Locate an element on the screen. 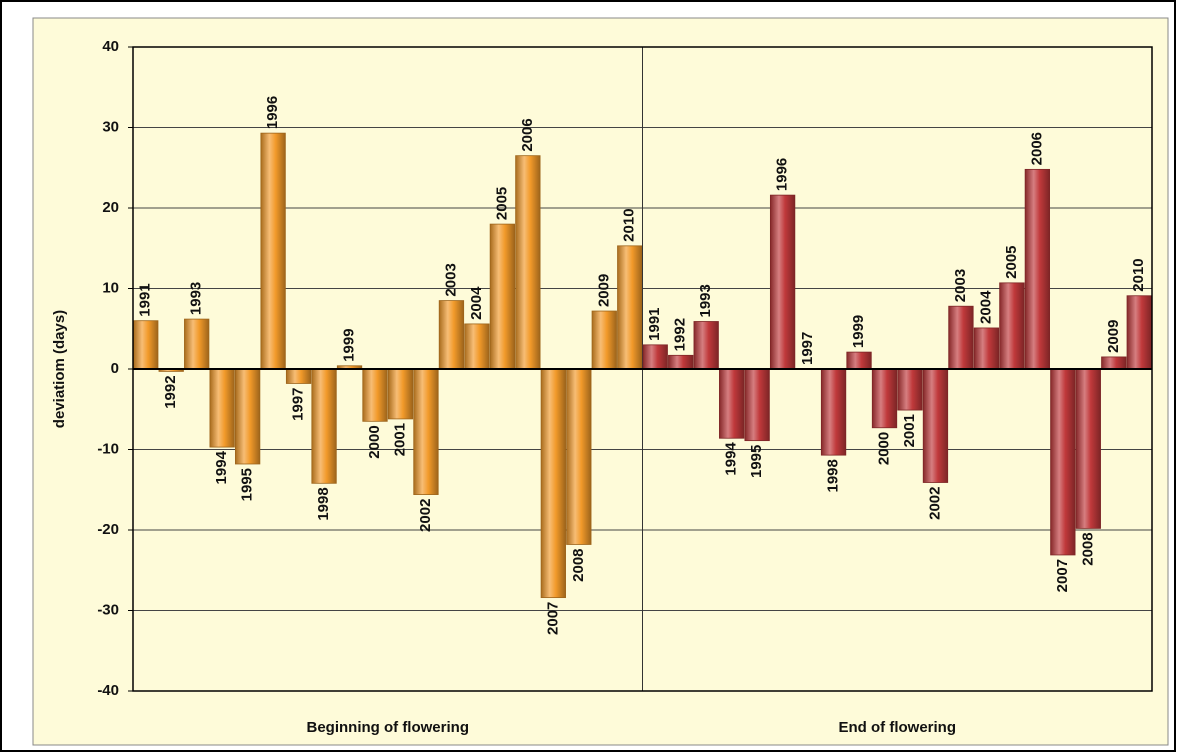 This screenshot has height=753, width=1177. y-tick-label: -30 is located at coordinates (108, 609).